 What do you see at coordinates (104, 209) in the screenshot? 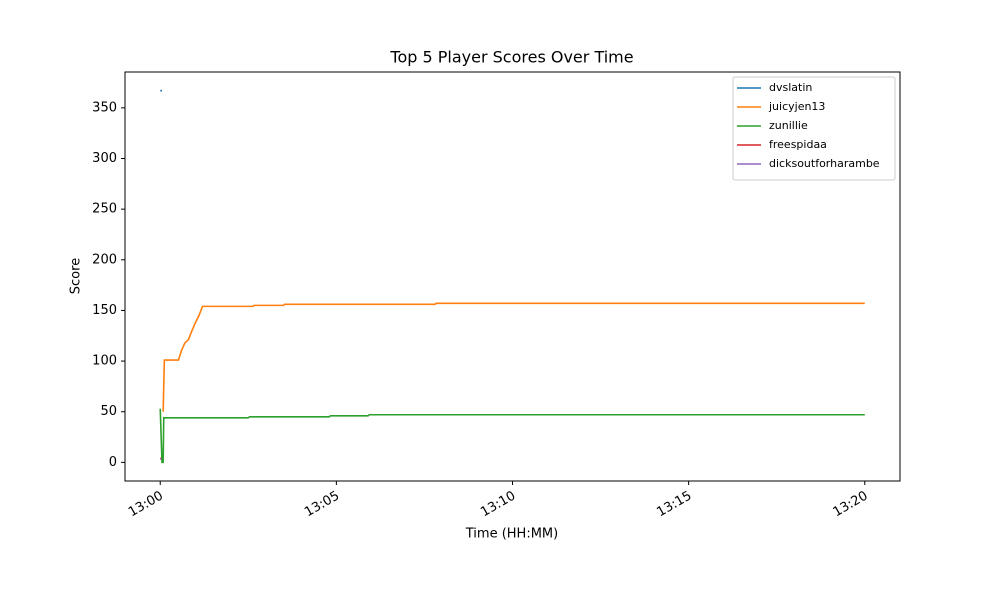
I see `y-tick-label: 250` at bounding box center [104, 209].